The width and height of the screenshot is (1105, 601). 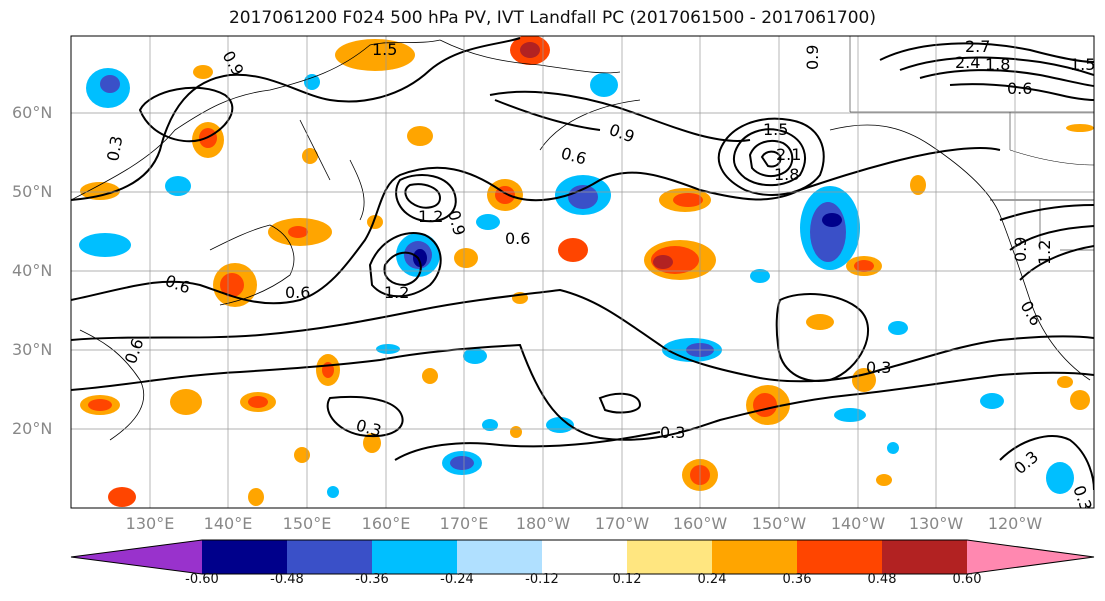 I want to click on lon-label: 180°W, so click(x=543, y=523).